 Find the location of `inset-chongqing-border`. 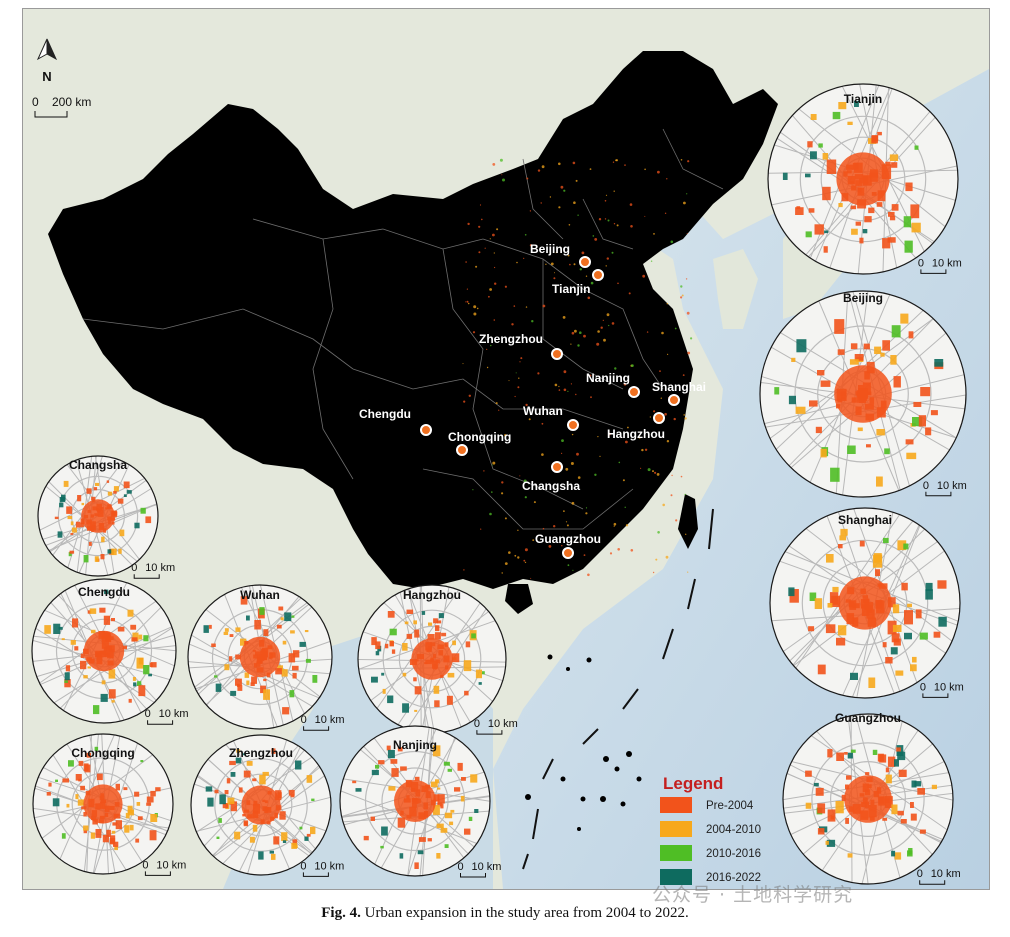

inset-chongqing-border is located at coordinates (103, 804).